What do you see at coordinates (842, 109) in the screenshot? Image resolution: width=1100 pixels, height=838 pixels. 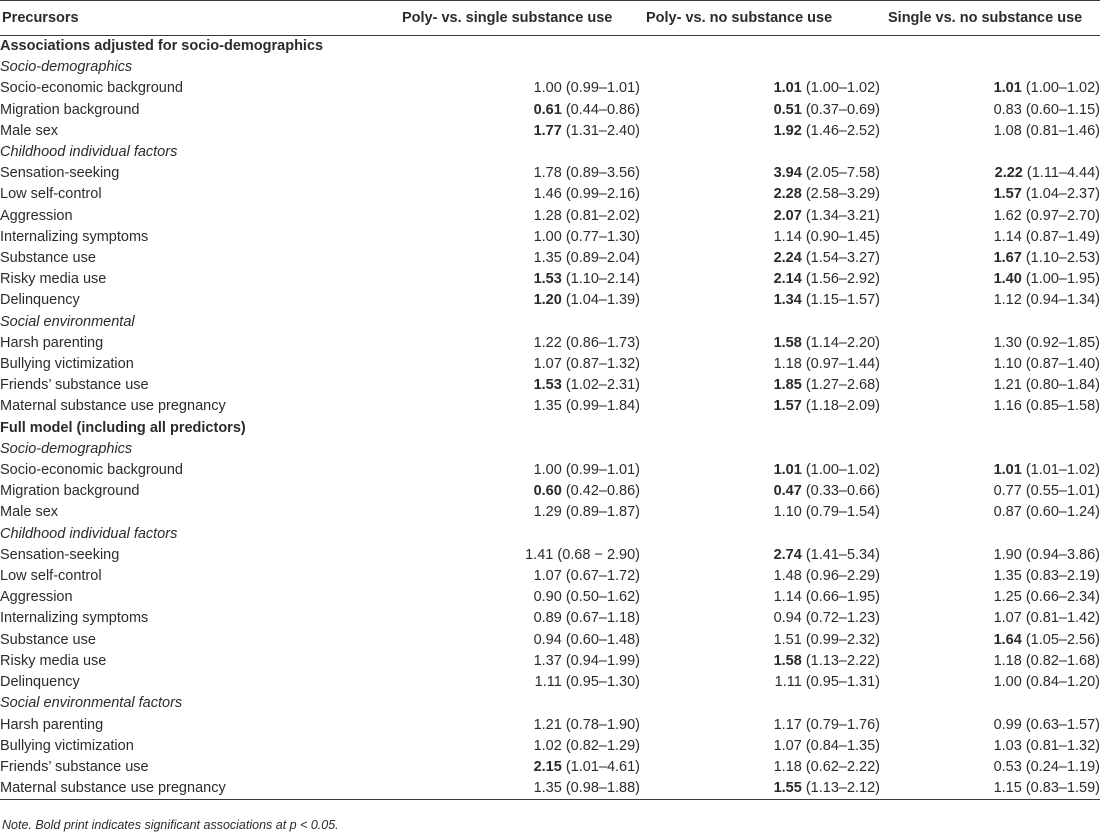 I see `confidence-interval: (0.37–0.69)` at bounding box center [842, 109].